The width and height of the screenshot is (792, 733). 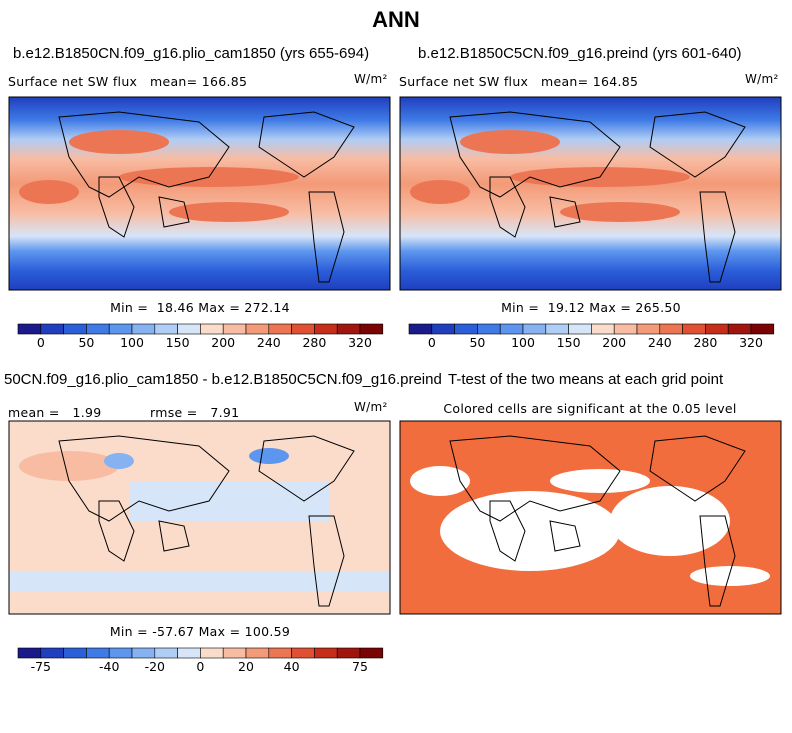 What do you see at coordinates (246, 666) in the screenshot?
I see `colorbar-label: 20` at bounding box center [246, 666].